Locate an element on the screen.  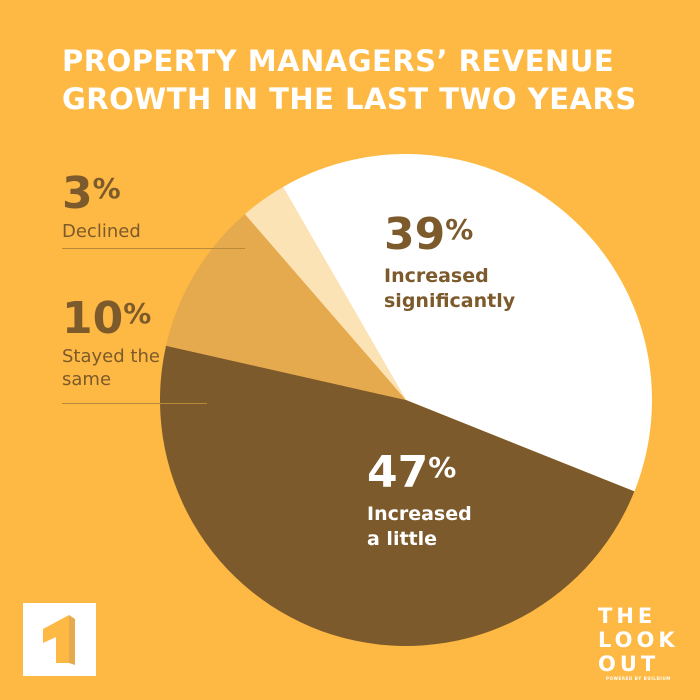
same-label: 10% Stayed the same is located at coordinates (111, 344).